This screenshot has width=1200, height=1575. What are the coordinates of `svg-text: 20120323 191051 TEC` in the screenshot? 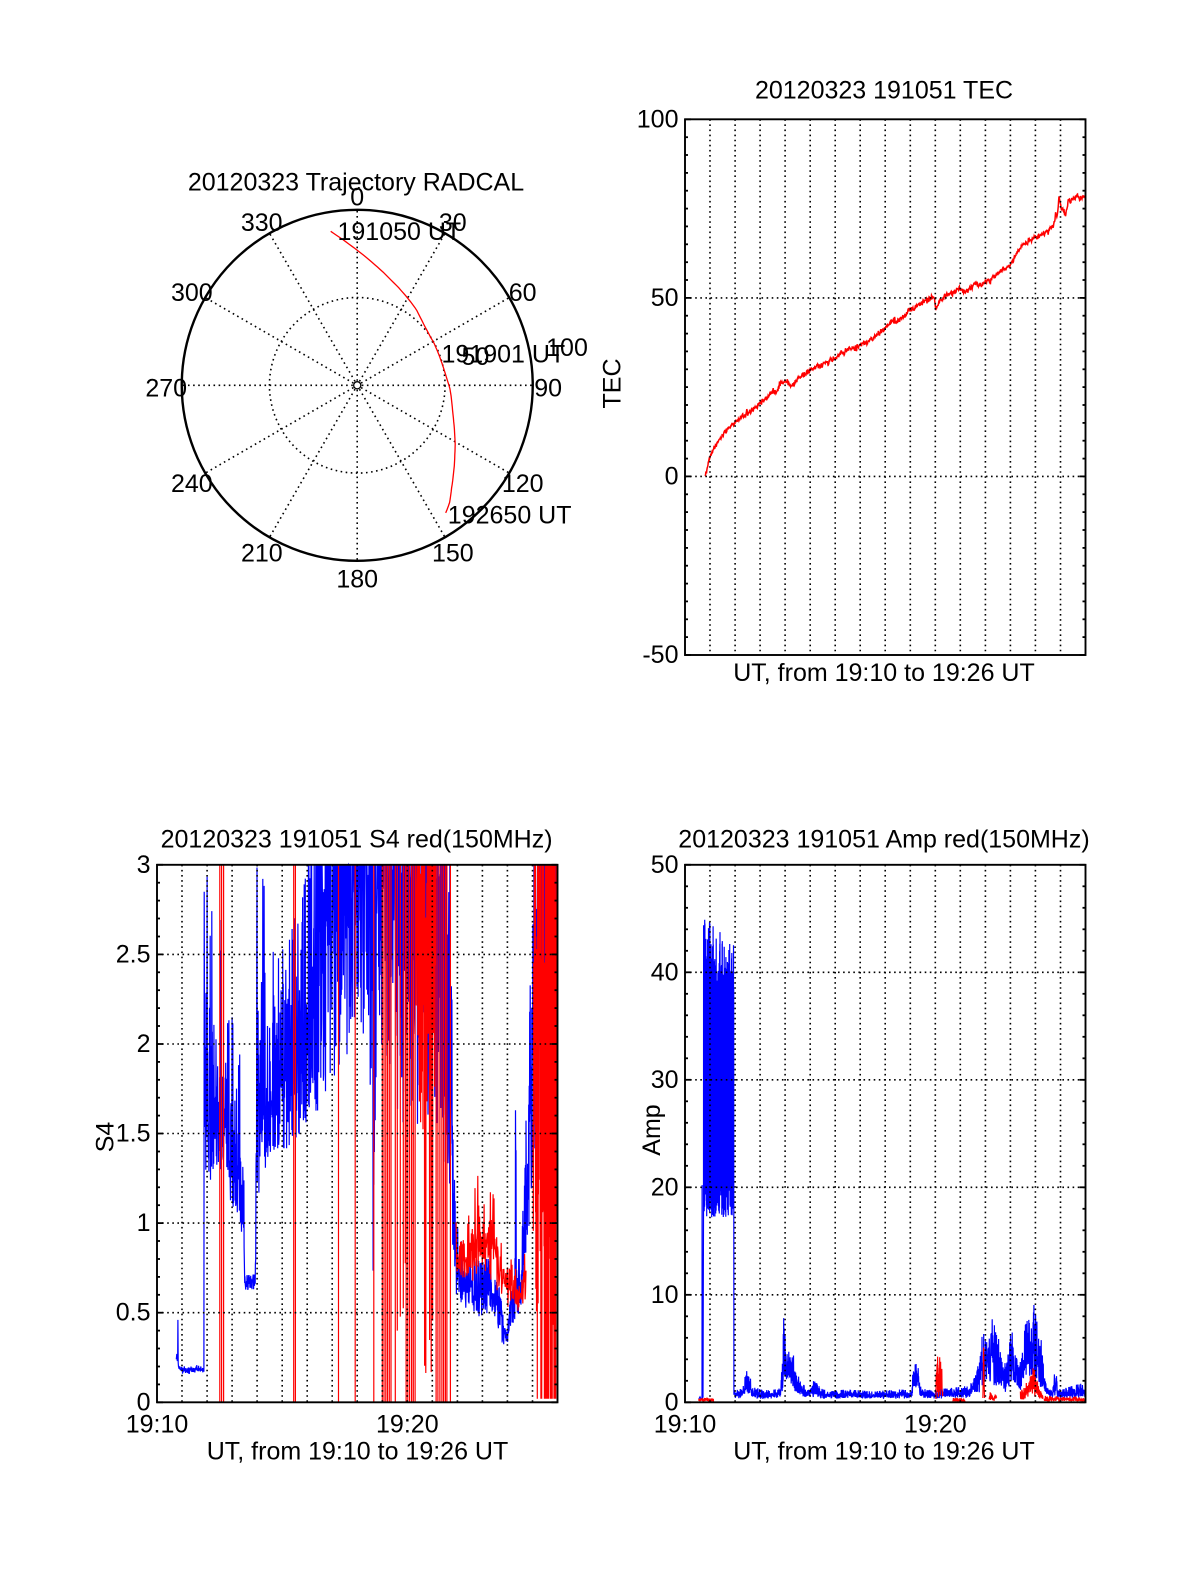 It's located at (884, 91).